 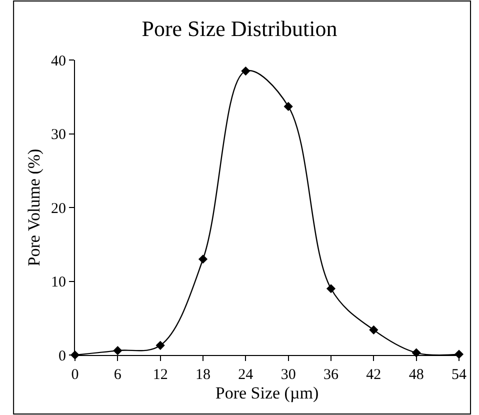 What do you see at coordinates (118, 375) in the screenshot?
I see `x-tick-label: 6` at bounding box center [118, 375].